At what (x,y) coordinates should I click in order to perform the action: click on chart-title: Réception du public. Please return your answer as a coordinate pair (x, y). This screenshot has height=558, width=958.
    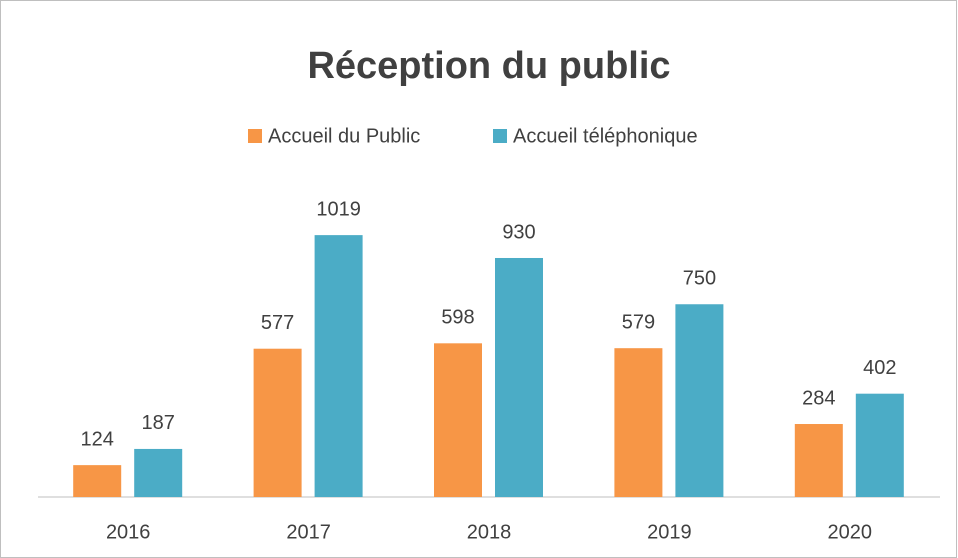
    Looking at the image, I should click on (488, 66).